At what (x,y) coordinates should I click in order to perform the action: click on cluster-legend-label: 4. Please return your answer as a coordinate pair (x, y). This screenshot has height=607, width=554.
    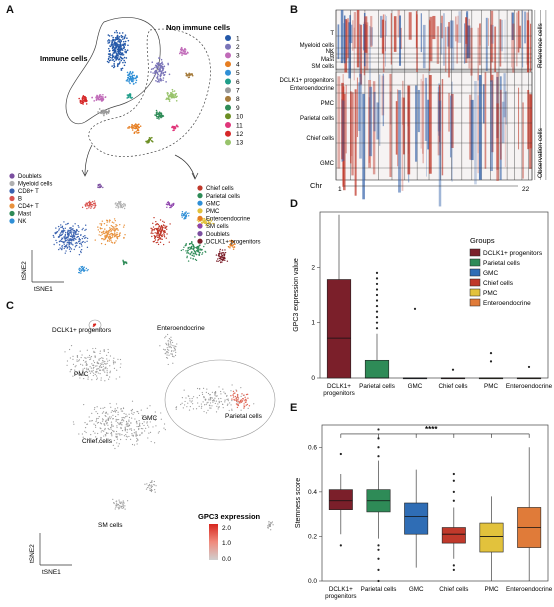
    Looking at the image, I should click on (238, 64).